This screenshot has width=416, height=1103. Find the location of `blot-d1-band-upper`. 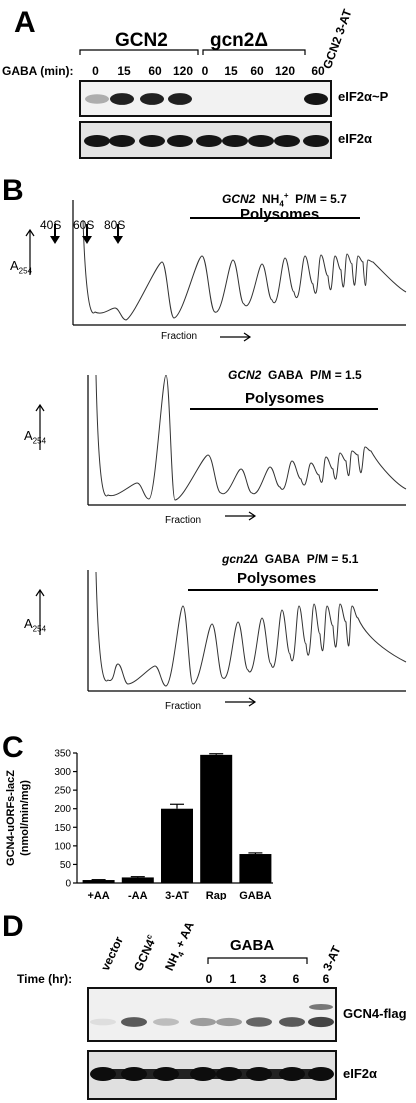

blot-d1-band-upper is located at coordinates (321, 1007).